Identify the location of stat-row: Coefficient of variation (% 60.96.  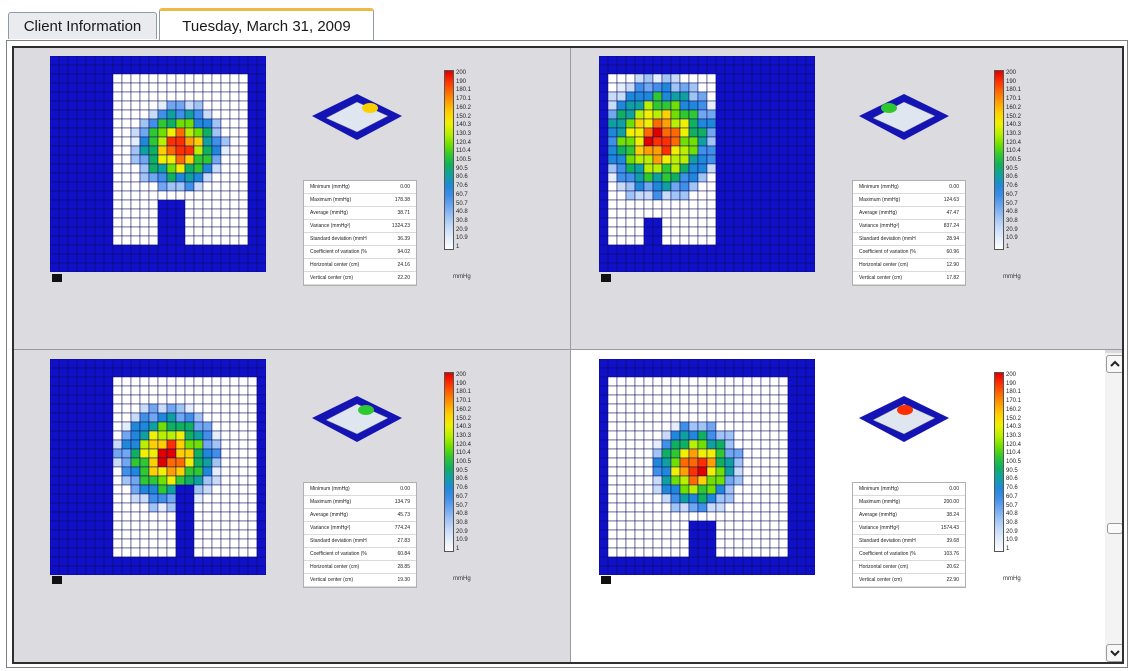
(909, 252).